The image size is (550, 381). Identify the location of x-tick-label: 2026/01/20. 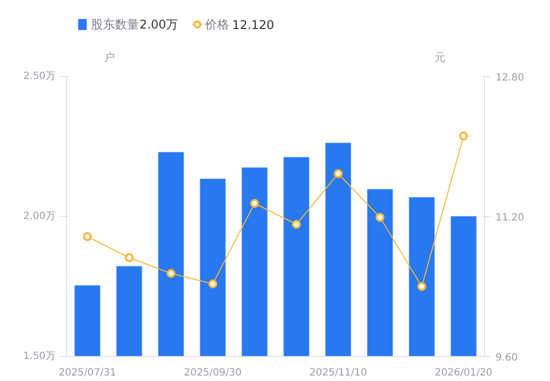
(463, 373).